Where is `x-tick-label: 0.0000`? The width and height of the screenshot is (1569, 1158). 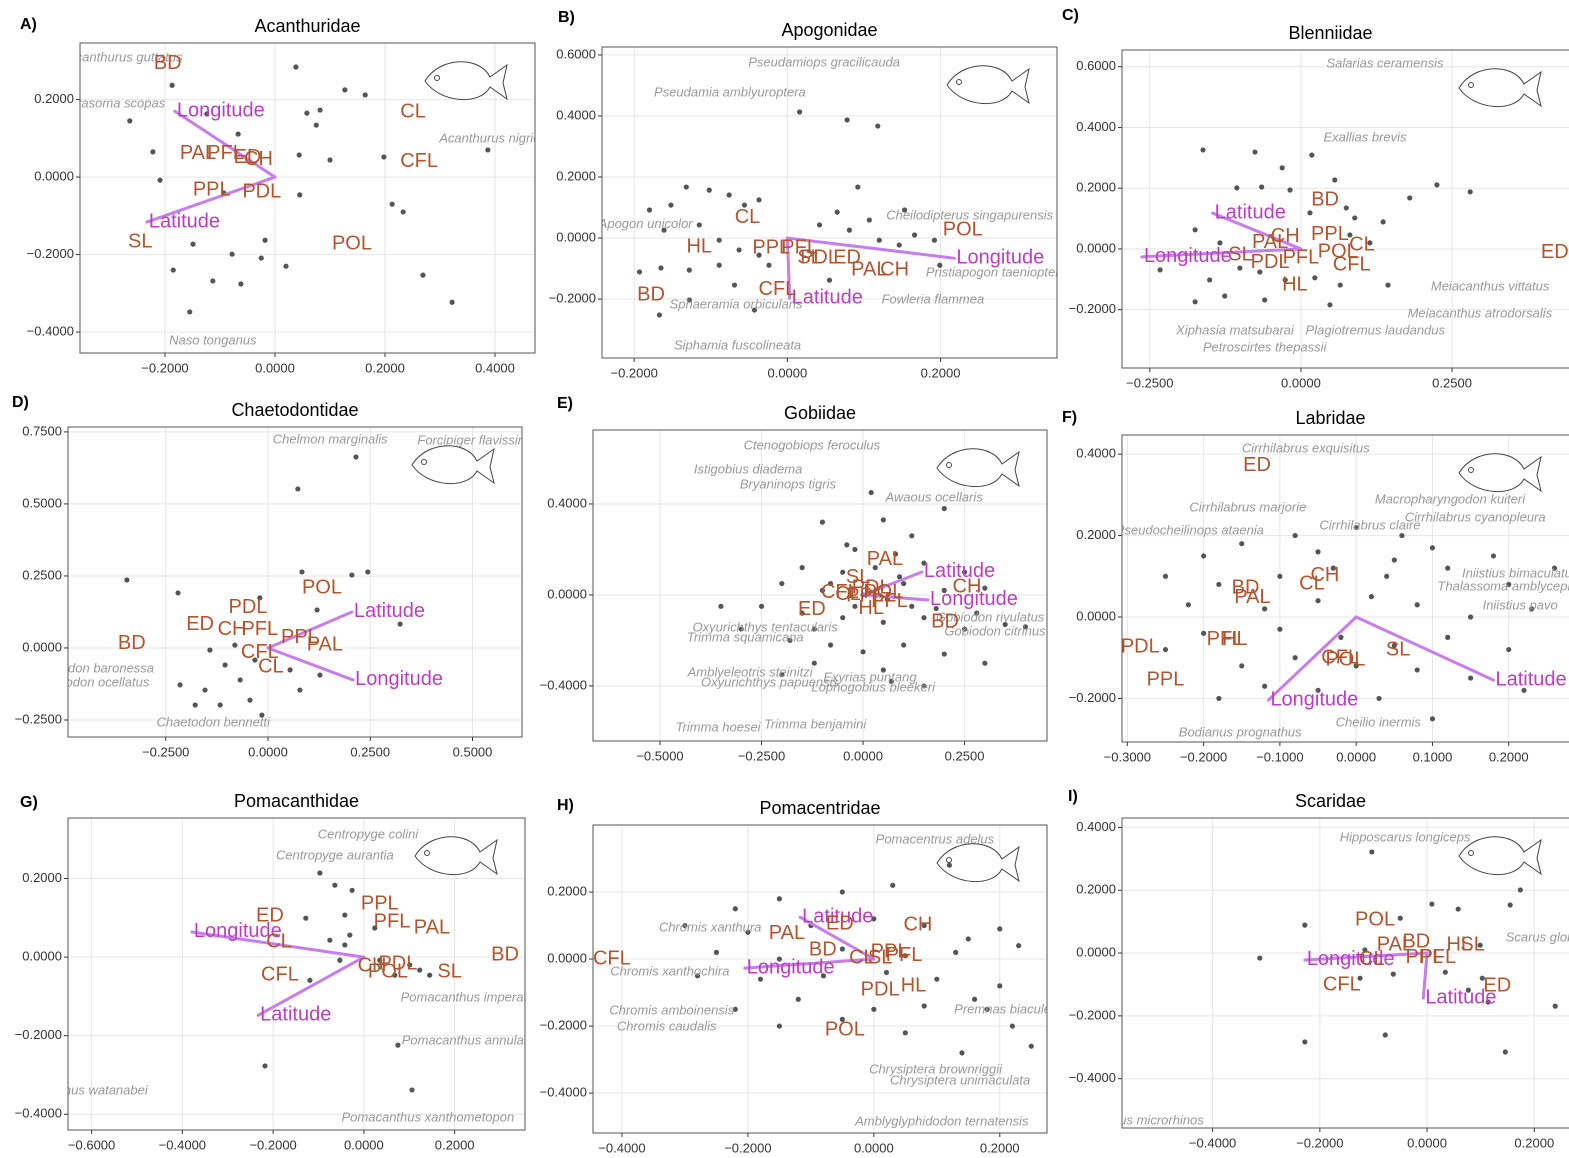 x-tick-label: 0.0000 is located at coordinates (1427, 1142).